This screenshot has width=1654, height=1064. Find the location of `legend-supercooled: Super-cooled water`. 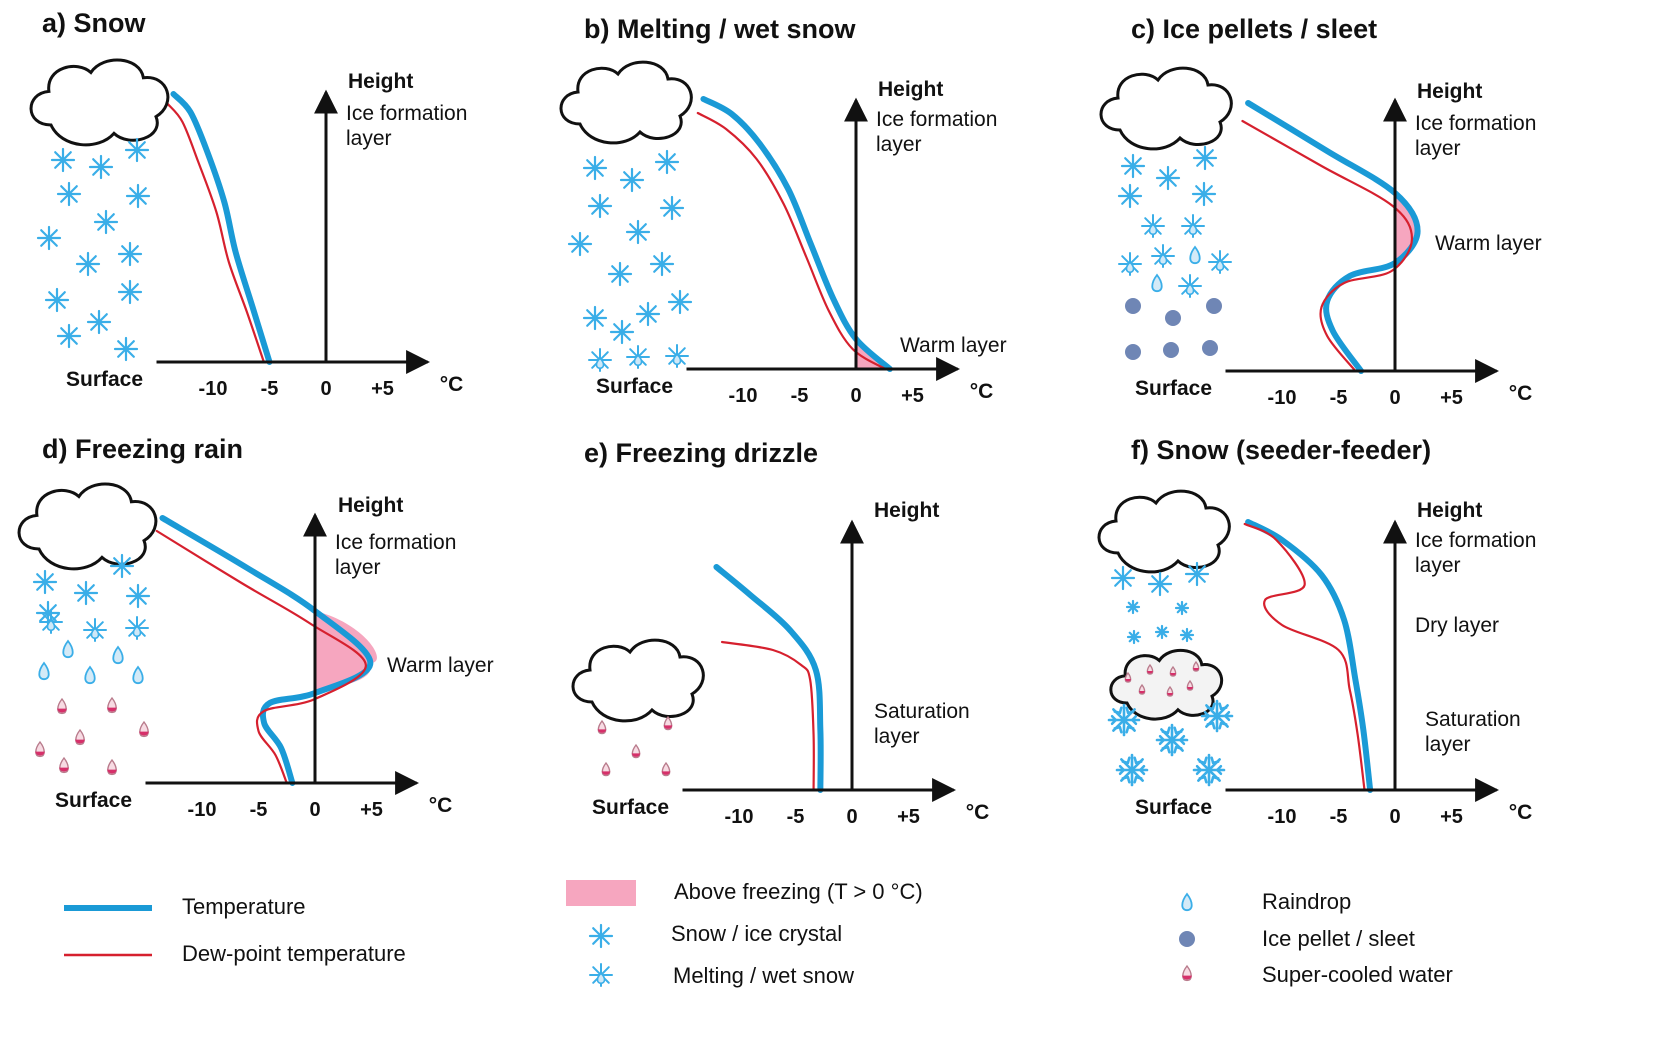

legend-supercooled: Super-cooled water is located at coordinates (1317, 974).